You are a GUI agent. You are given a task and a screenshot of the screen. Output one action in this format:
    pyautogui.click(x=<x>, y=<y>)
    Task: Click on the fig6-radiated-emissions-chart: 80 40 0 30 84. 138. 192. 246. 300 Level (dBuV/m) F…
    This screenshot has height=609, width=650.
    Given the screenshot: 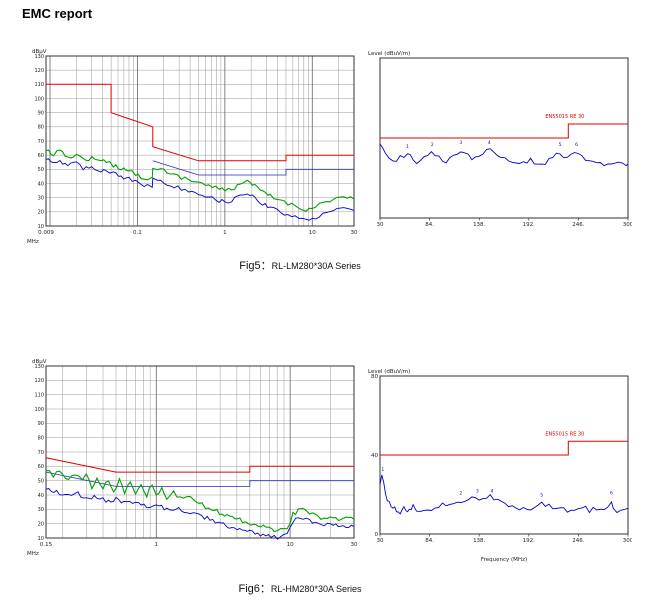 What is the action you would take?
    pyautogui.click(x=500, y=466)
    